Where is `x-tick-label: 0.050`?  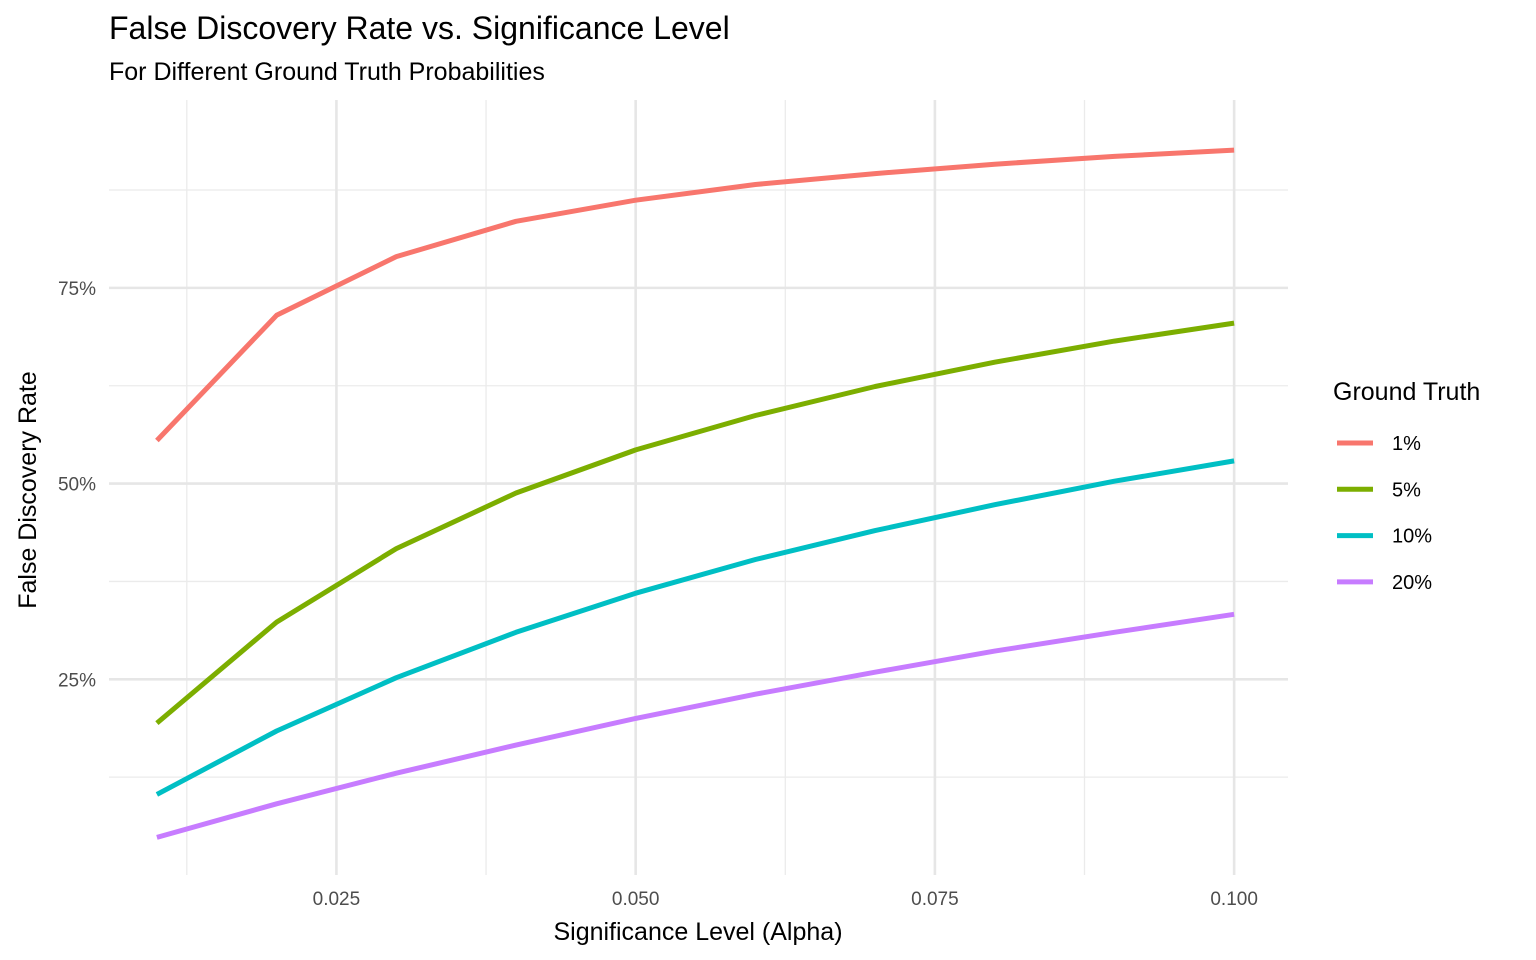 x-tick-label: 0.050 is located at coordinates (636, 899).